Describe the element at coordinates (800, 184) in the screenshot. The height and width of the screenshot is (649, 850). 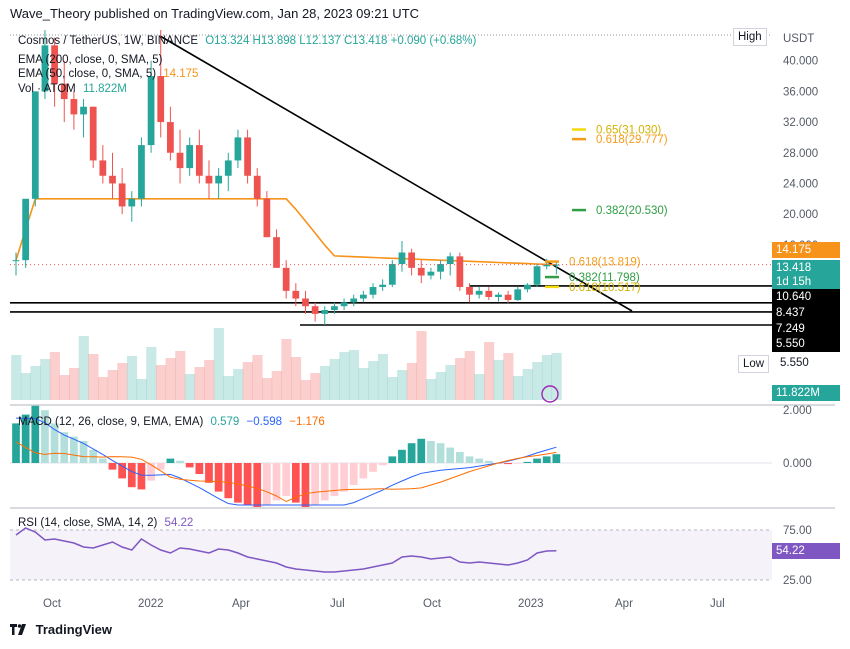
I see `price-tick-4: 24.000` at that location.